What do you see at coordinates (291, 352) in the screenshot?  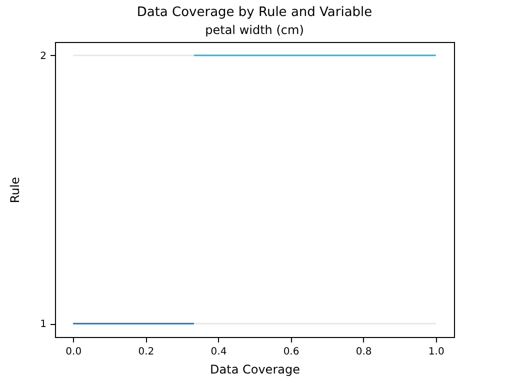 I see `x-tick-label: 0.6` at bounding box center [291, 352].